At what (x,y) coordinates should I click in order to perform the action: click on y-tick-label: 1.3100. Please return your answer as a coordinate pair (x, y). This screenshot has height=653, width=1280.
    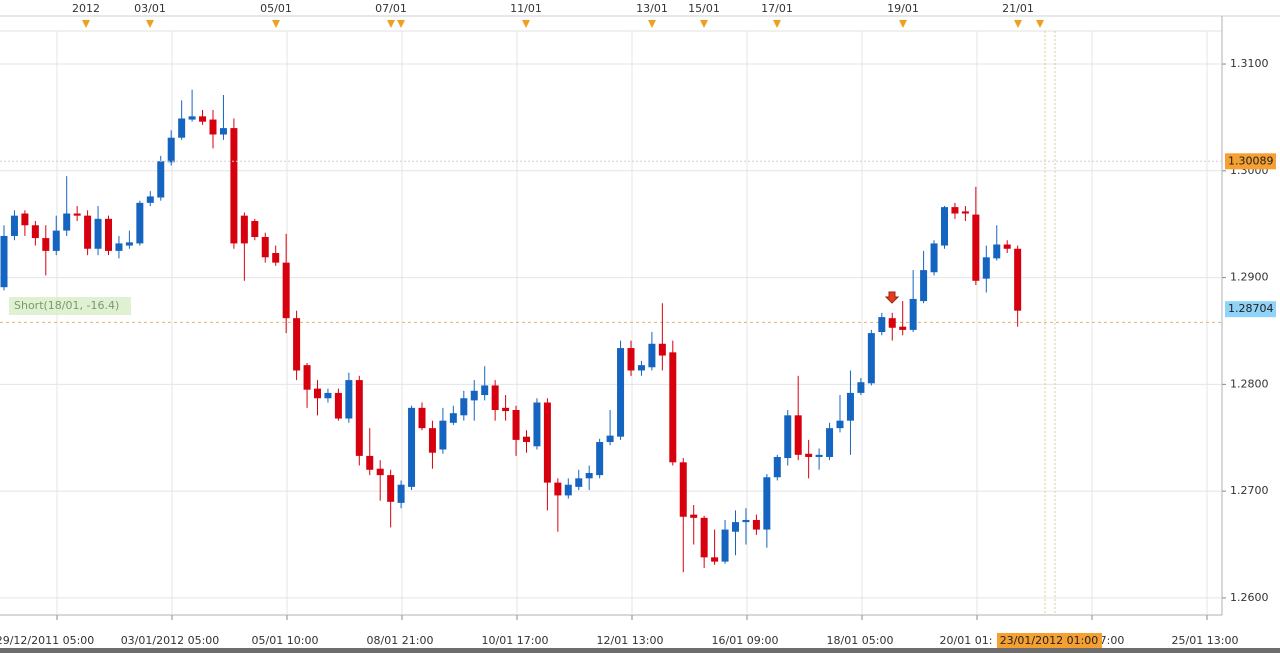
    Looking at the image, I should click on (1249, 63).